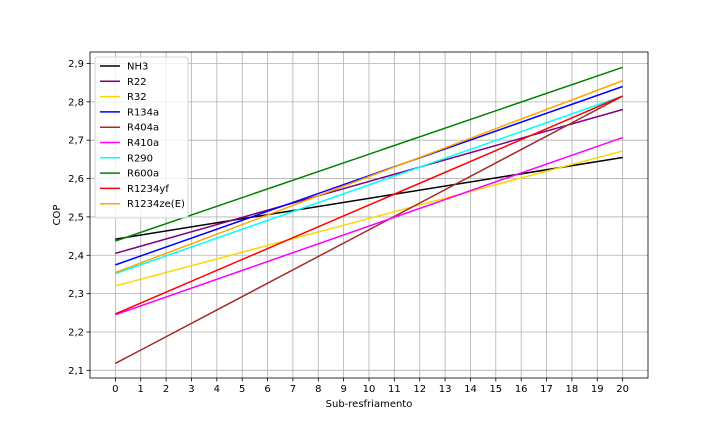 Image resolution: width=720 pixels, height=432 pixels. Describe the element at coordinates (242, 389) in the screenshot. I see `x-tick-label: 5` at that location.